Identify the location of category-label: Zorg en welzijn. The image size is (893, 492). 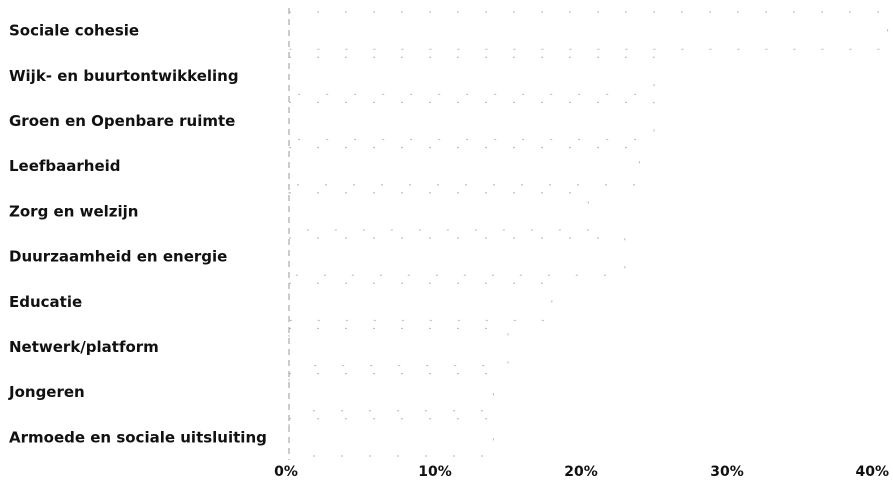
(73, 211).